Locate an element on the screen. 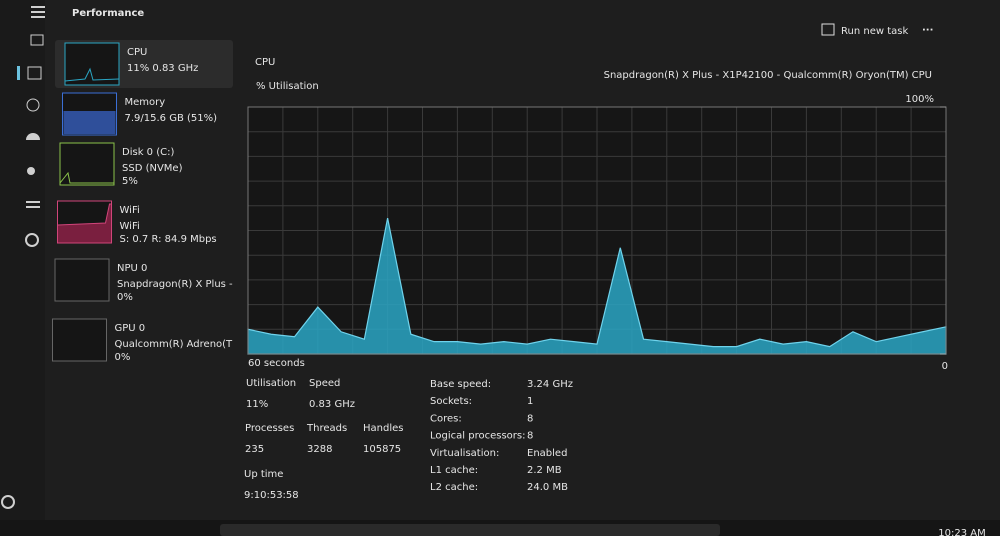 The width and height of the screenshot is (1000, 536). item-detail: Snapdragon(R) X Plus - is located at coordinates (175, 284).